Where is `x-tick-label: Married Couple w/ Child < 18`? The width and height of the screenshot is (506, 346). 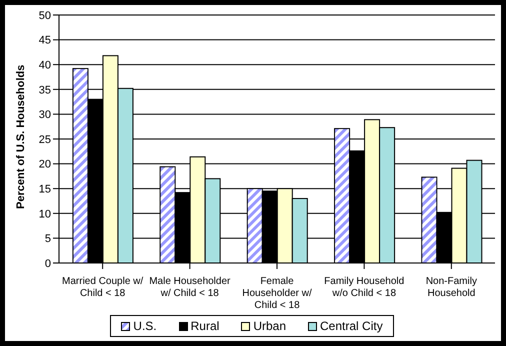
x-tick-label: Married Couple w/ Child < 18 is located at coordinates (103, 287).